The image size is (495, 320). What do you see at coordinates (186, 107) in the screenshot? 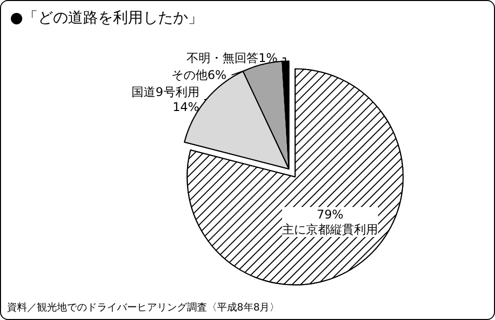
I see `data-label: 14%` at bounding box center [186, 107].